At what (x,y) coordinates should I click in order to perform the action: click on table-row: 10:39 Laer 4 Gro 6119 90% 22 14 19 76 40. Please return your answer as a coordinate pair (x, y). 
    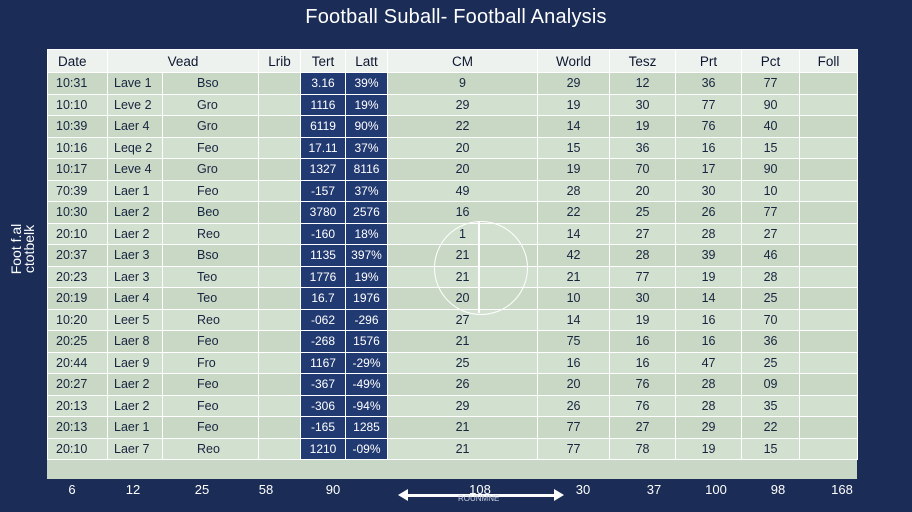
    Looking at the image, I should click on (453, 126).